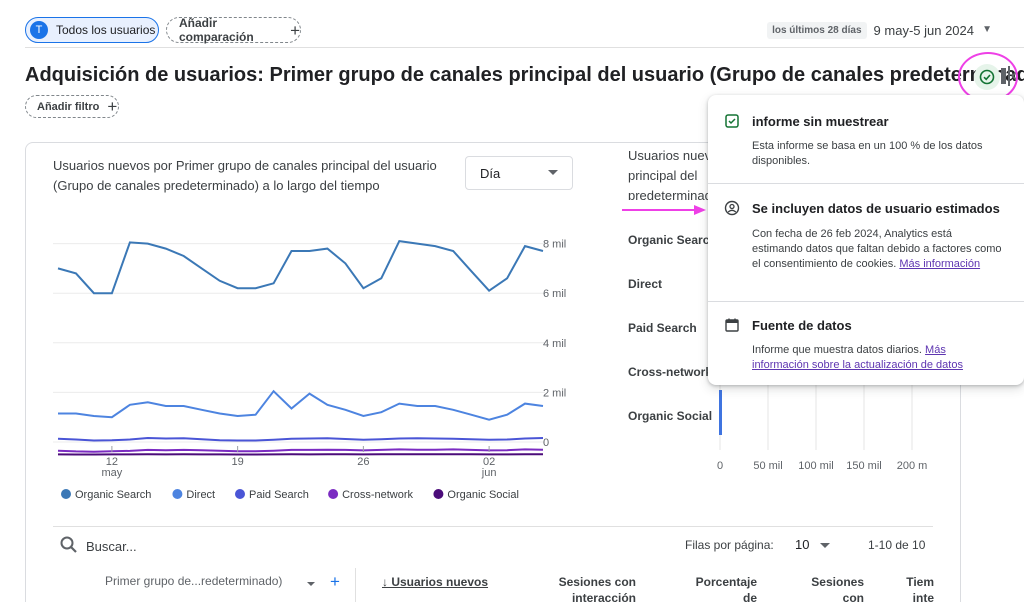 This screenshot has height=602, width=1024. What do you see at coordinates (68, 544) in the screenshot?
I see `search-icon` at bounding box center [68, 544].